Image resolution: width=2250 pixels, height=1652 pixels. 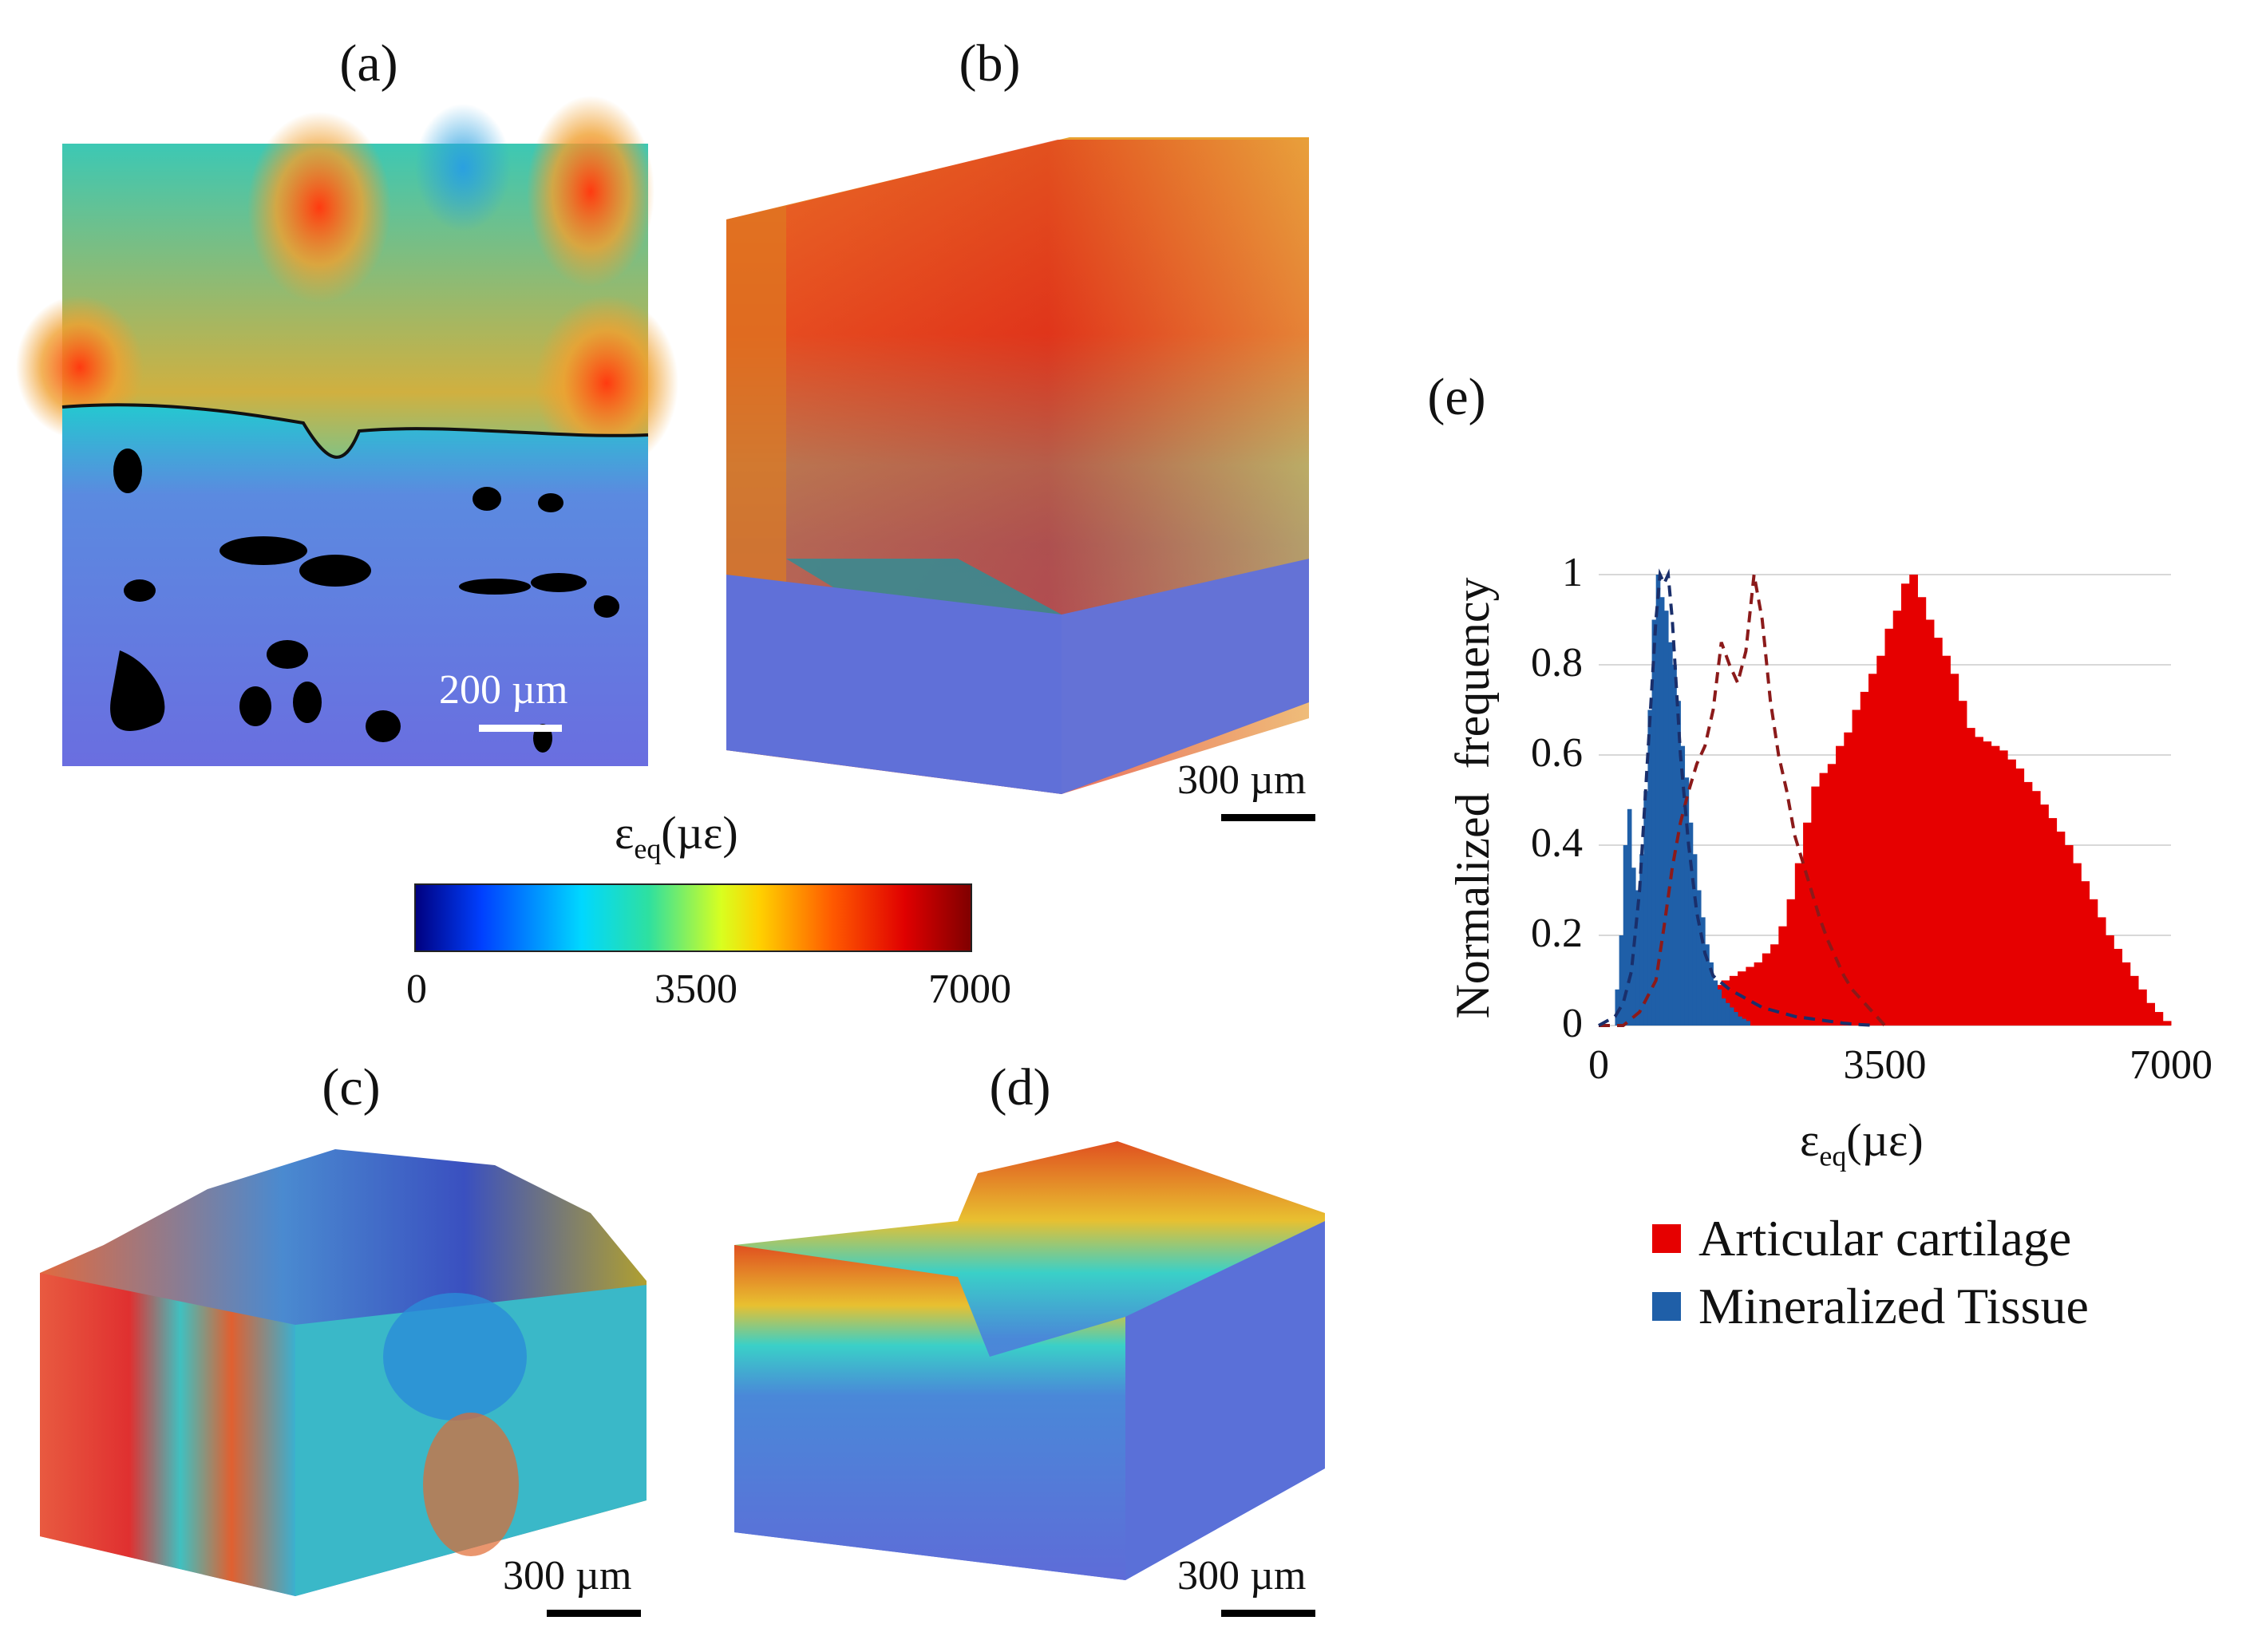 I want to click on panel-e-label: (e), so click(x=1456, y=397).